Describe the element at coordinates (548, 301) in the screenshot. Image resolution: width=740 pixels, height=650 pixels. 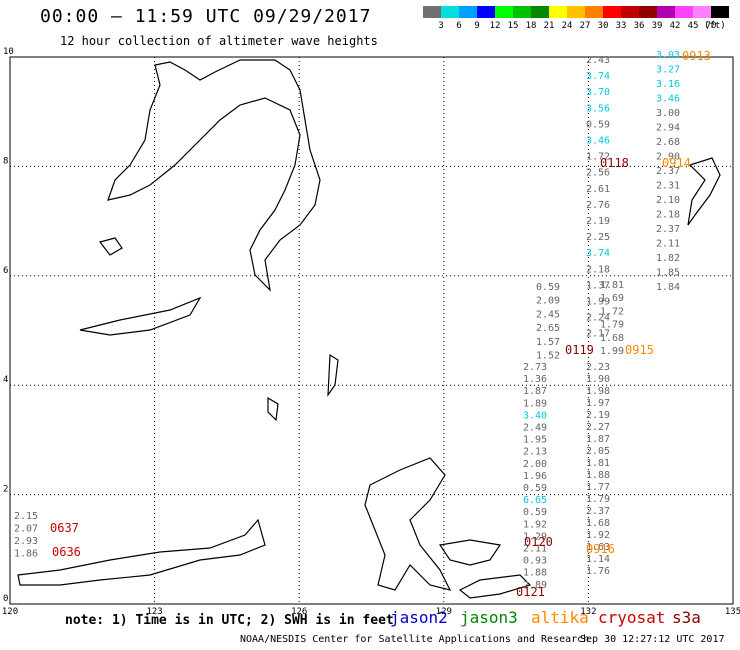
I see `wave-height-value: 2.09` at that location.